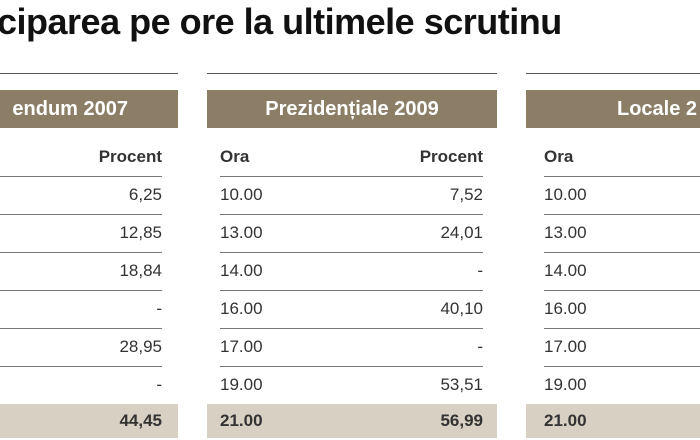 The image size is (700, 440). What do you see at coordinates (145, 194) in the screenshot?
I see `cell: 6,25` at bounding box center [145, 194].